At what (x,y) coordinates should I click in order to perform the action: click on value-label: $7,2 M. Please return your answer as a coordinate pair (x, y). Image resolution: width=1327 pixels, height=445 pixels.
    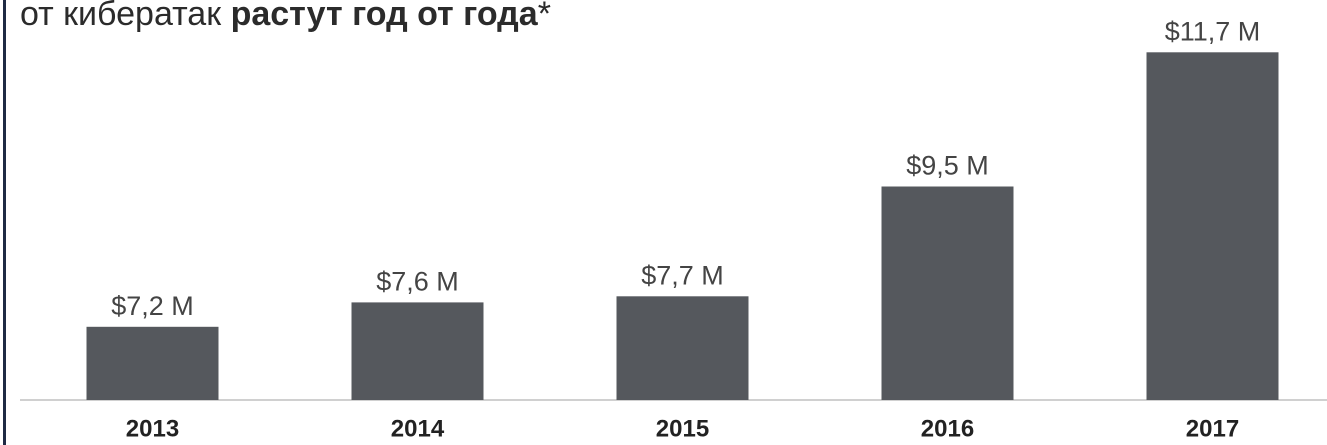
    Looking at the image, I should click on (152, 306).